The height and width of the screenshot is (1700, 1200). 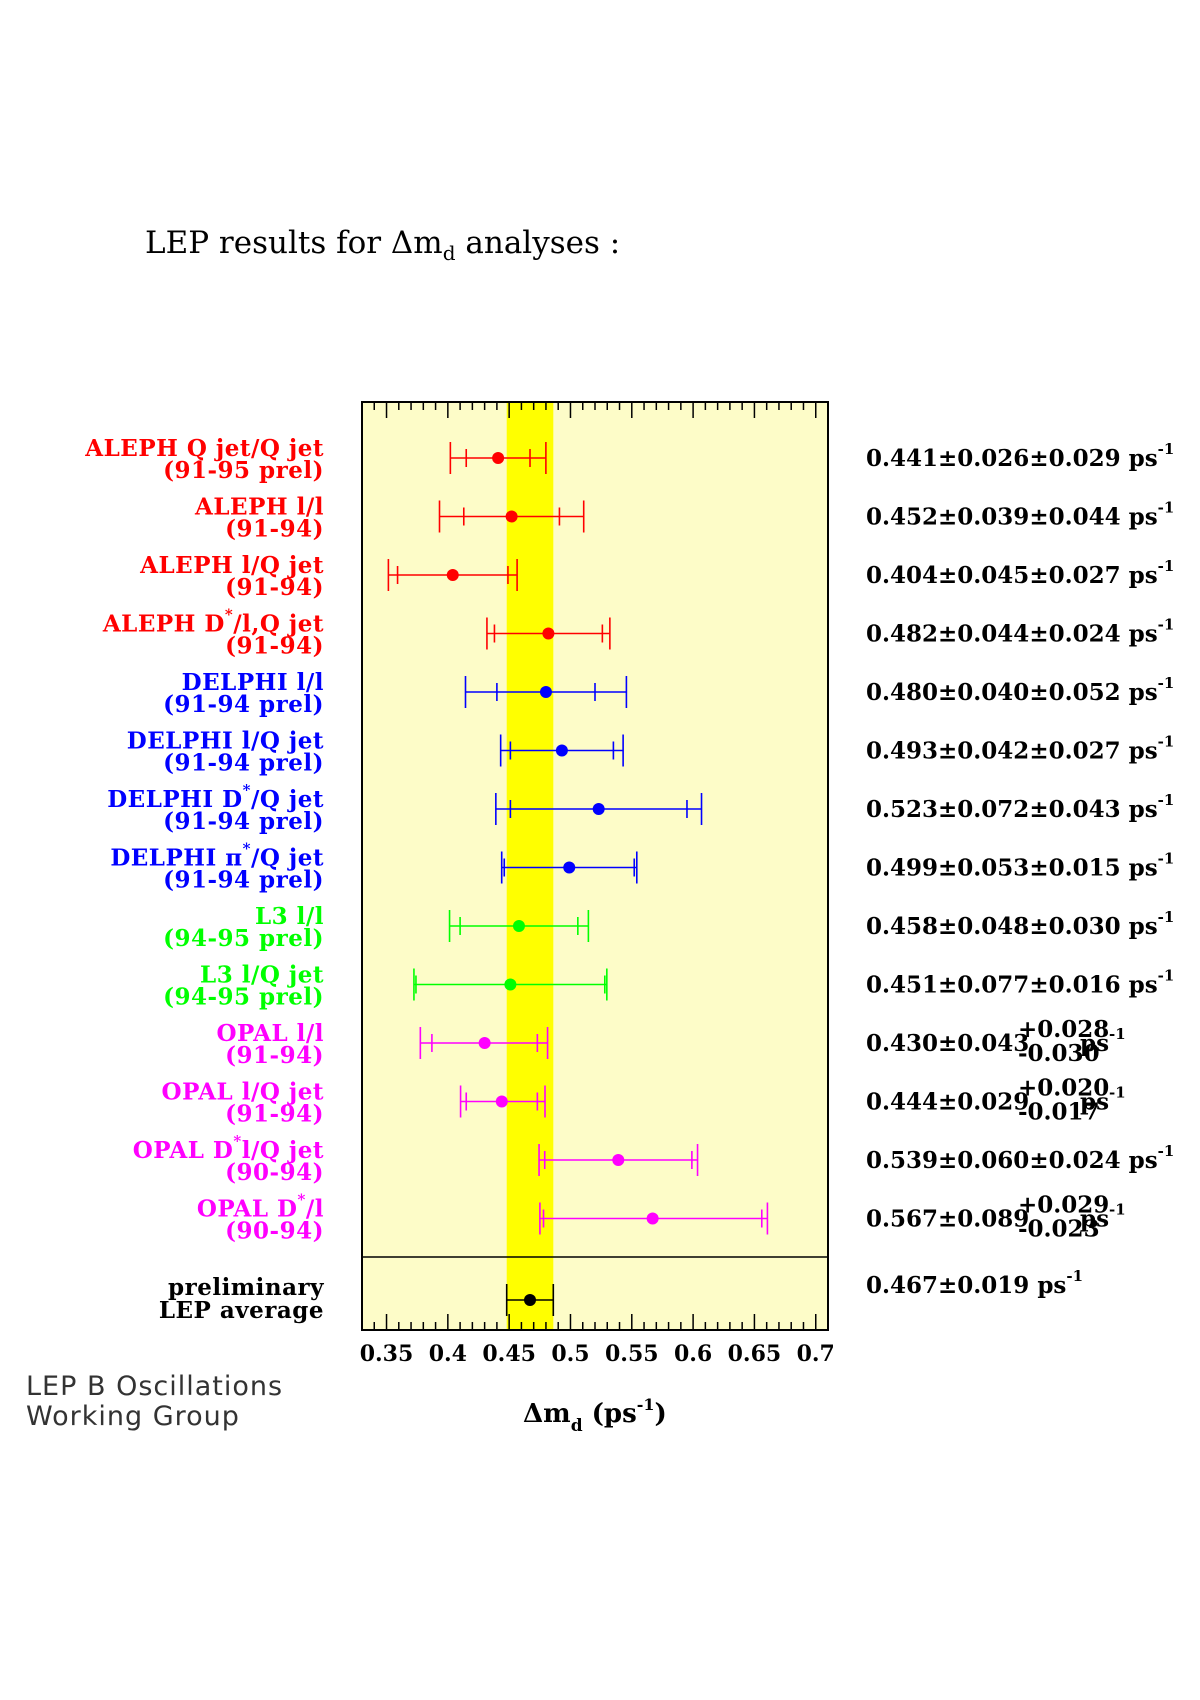 What do you see at coordinates (1020, 632) in the screenshot?
I see `row-result: 0.482±0.044±0.024 ps-1` at bounding box center [1020, 632].